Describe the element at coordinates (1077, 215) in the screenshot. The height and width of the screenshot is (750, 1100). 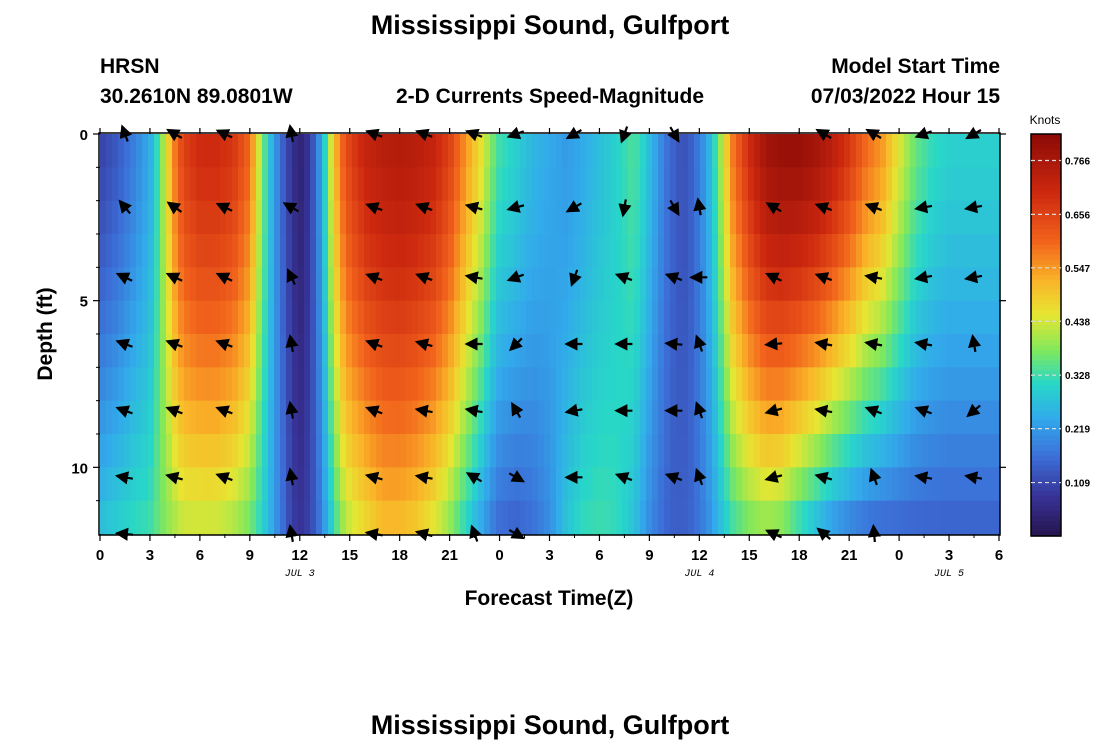
I see `colorbar-tick-label: 0.656` at that location.